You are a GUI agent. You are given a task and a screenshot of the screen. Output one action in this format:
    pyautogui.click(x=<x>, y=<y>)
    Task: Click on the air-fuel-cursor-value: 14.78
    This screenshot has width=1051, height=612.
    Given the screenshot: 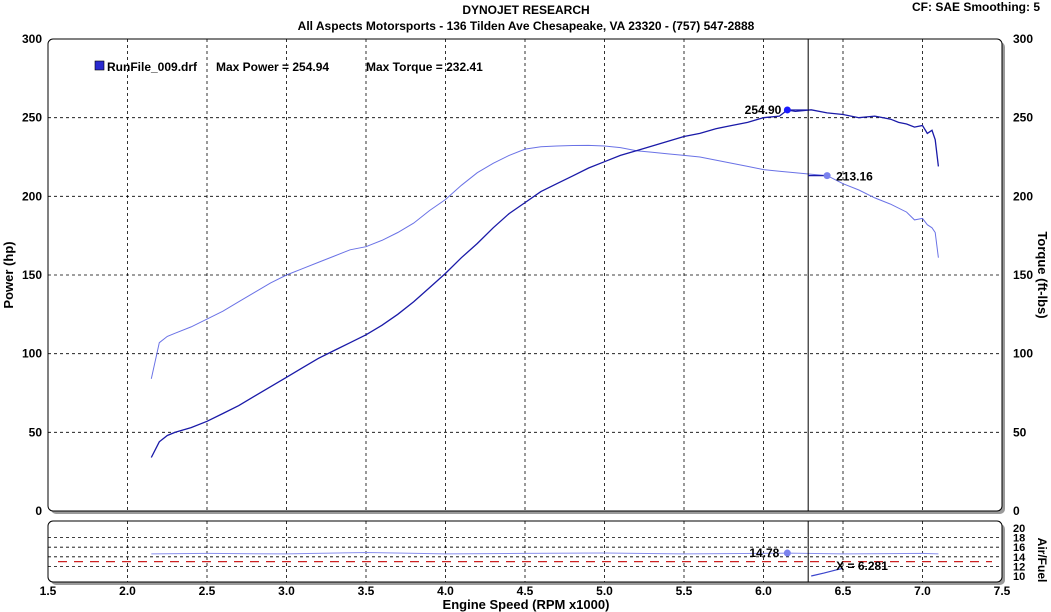 What is the action you would take?
    pyautogui.click(x=764, y=553)
    